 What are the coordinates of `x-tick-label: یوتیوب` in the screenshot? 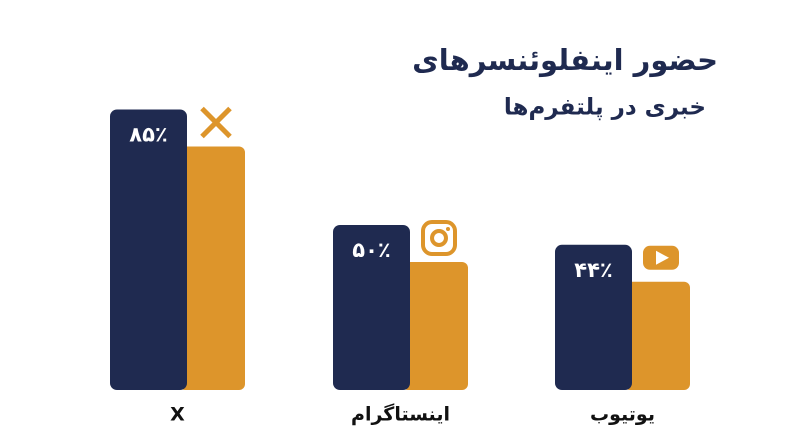 It's located at (622, 415).